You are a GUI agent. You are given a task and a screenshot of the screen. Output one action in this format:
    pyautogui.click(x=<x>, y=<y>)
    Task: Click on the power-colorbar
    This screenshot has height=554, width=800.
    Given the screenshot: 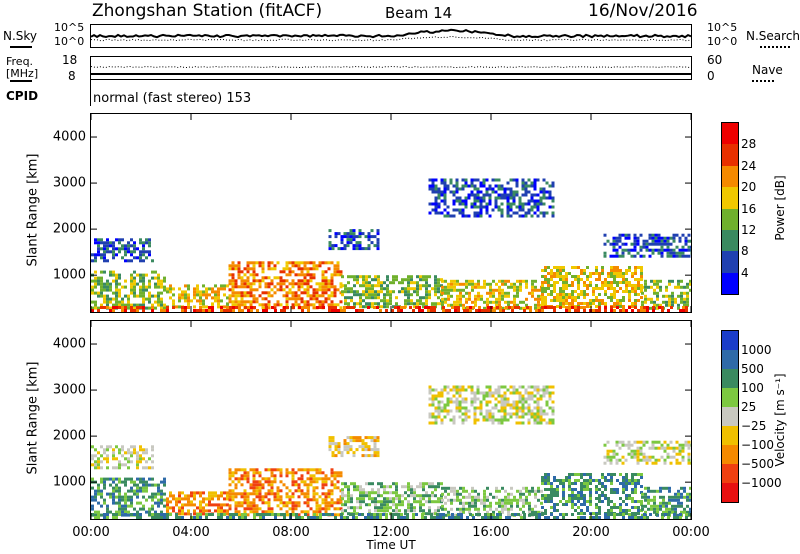 What is the action you would take?
    pyautogui.click(x=730, y=208)
    